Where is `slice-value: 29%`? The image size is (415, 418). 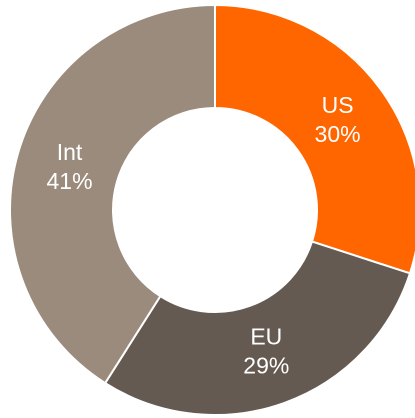 slice-value: 29% is located at coordinates (266, 366).